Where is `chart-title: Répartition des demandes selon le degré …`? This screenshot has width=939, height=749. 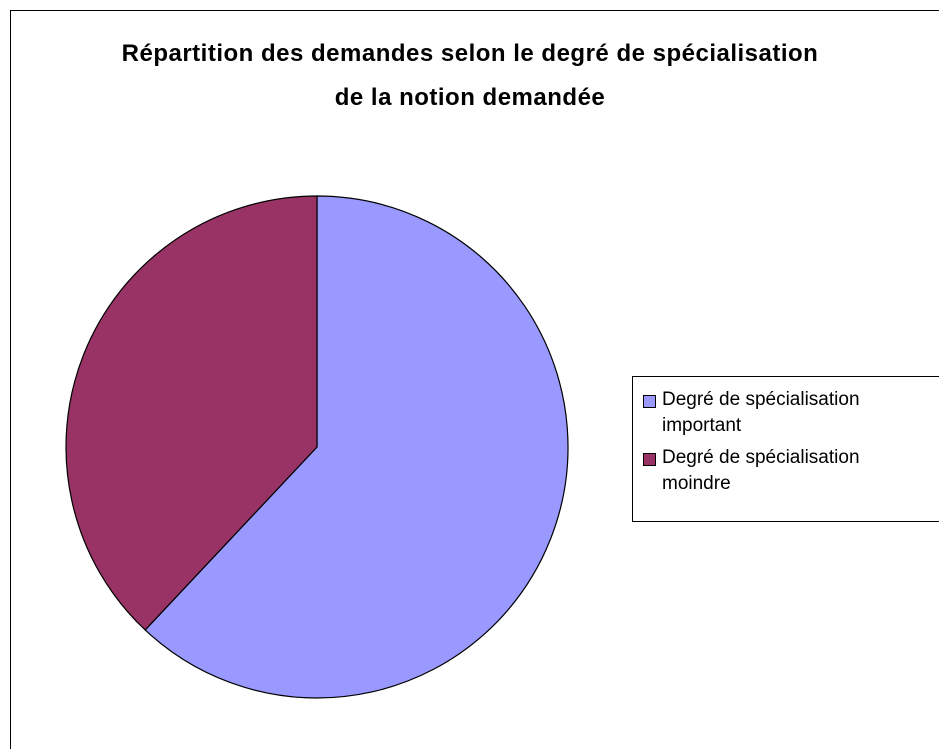 chart-title: Répartition des demandes selon le degré … is located at coordinates (470, 75).